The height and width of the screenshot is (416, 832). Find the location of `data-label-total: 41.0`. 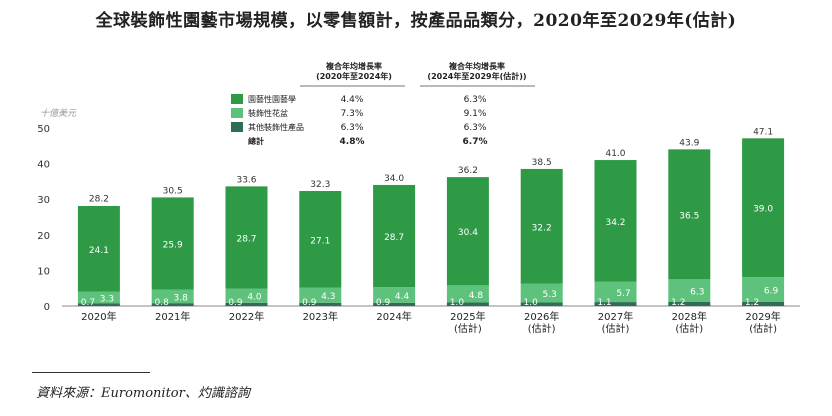

data-label-total: 41.0 is located at coordinates (615, 154).